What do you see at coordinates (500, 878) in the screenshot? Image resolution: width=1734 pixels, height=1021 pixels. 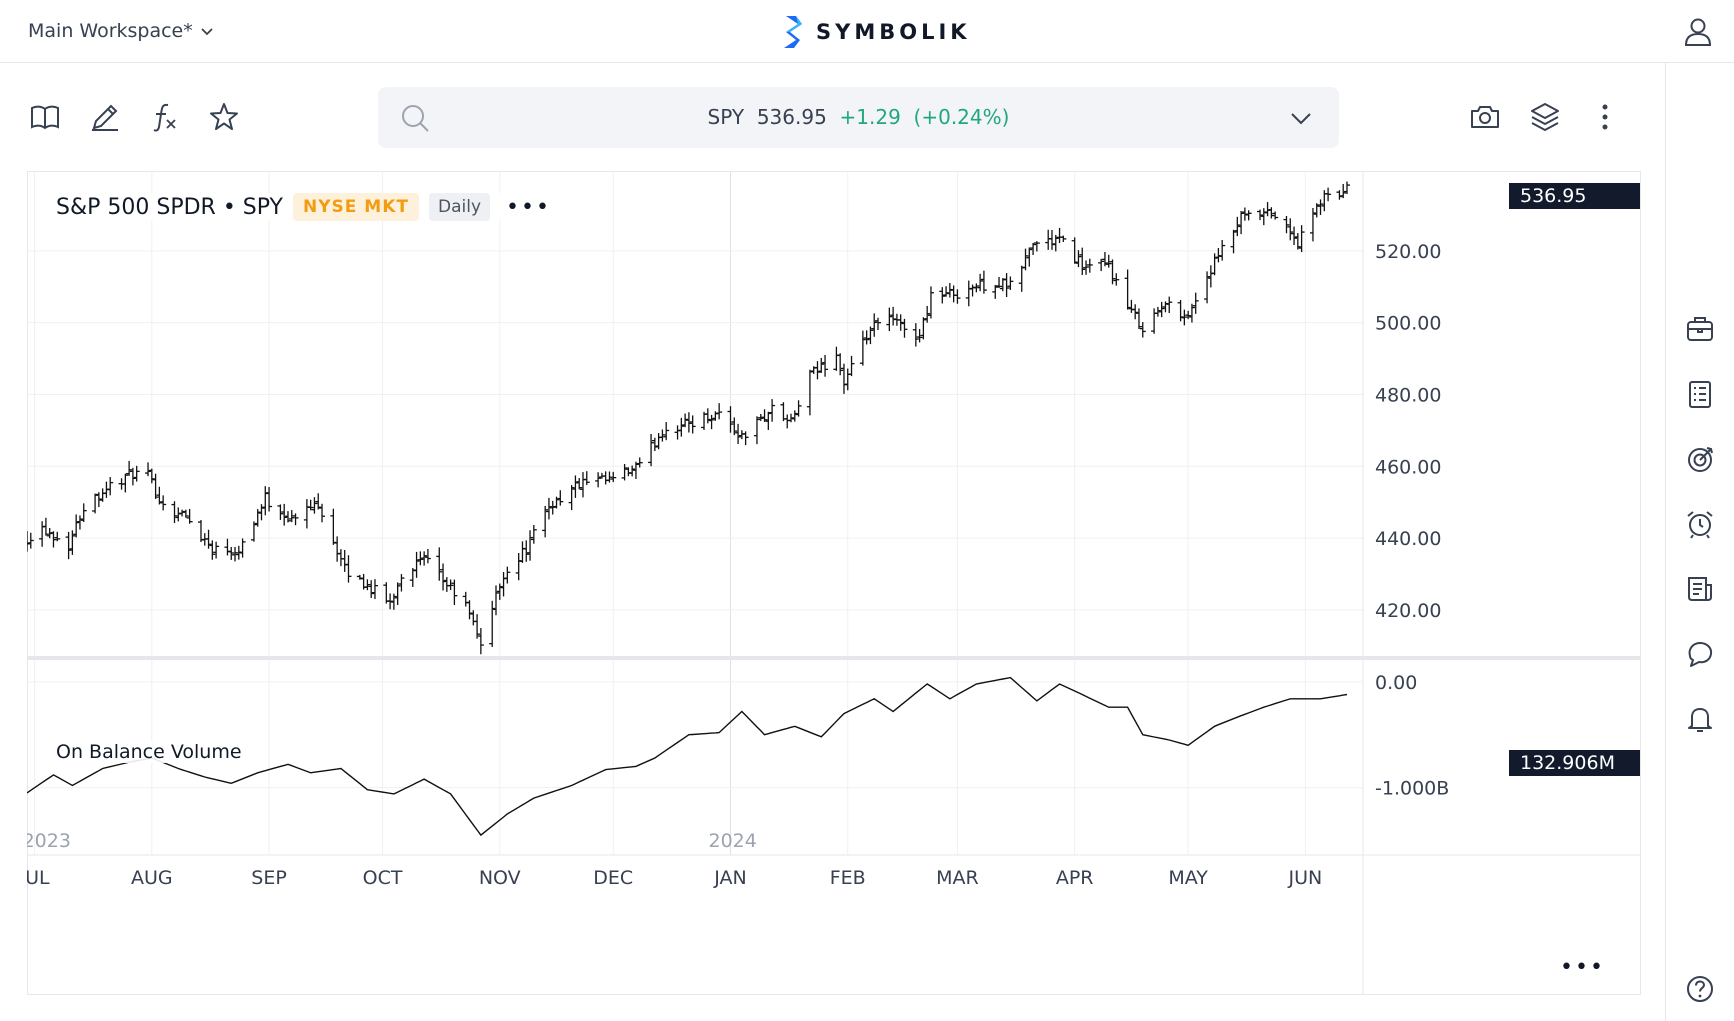 I see `time-axis-label: NOV` at bounding box center [500, 878].